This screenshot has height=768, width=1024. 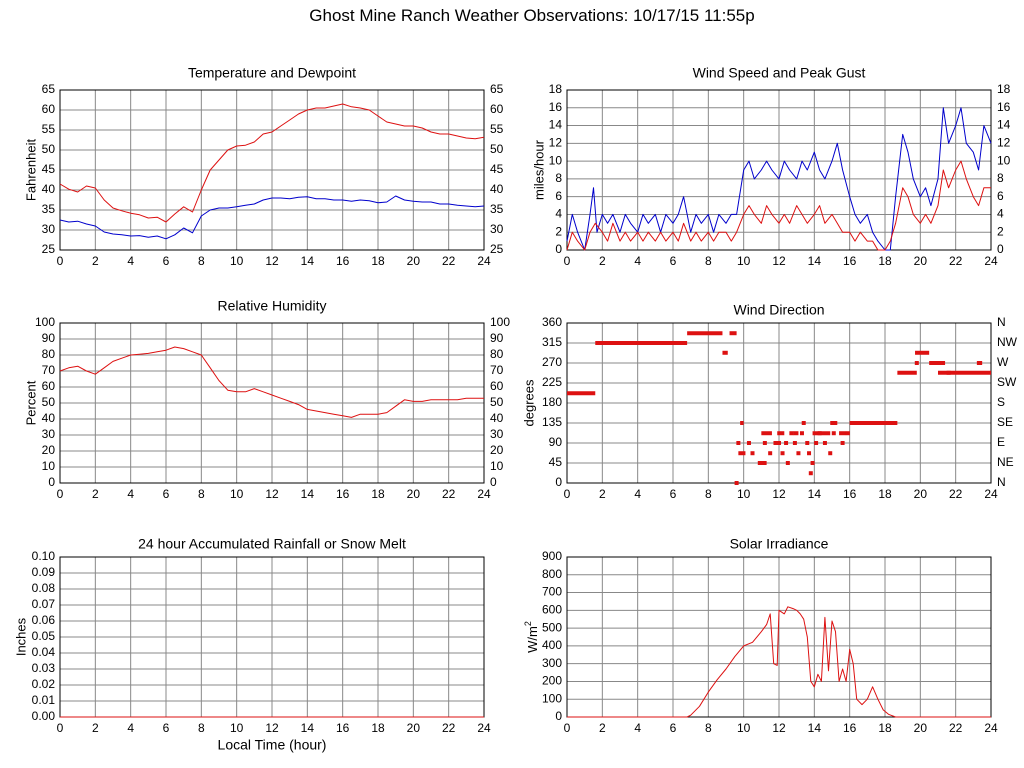 What do you see at coordinates (49, 338) in the screenshot?
I see `y-tick-label: 90` at bounding box center [49, 338].